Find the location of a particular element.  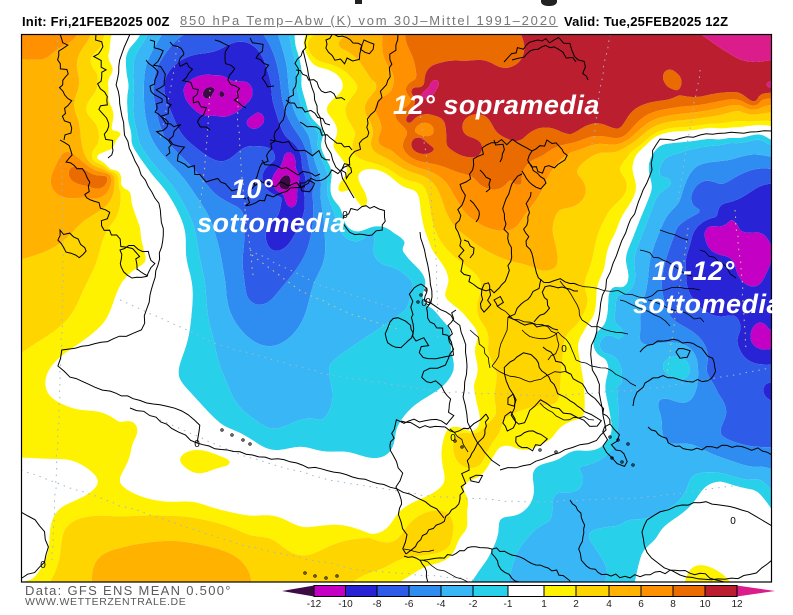

svg-text: -2 is located at coordinates (473, 604).